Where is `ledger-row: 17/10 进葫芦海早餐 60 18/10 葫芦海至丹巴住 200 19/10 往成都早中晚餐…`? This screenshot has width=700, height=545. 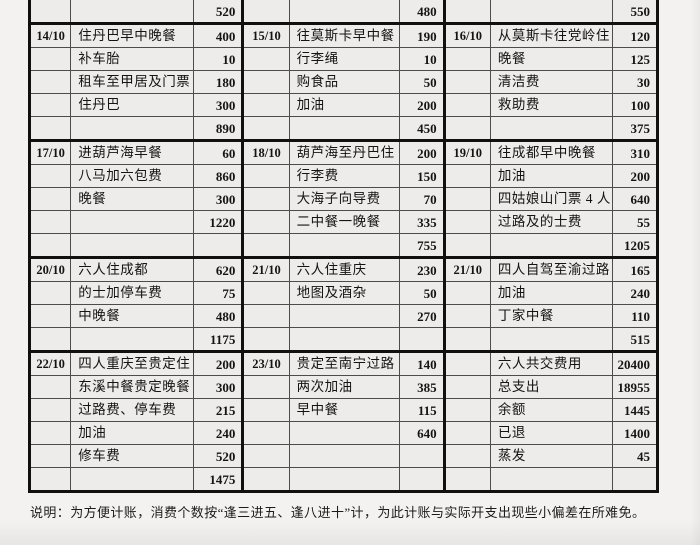 ledger-row: 17/10 进葫芦海早餐 60 18/10 葫芦海至丹巴住 200 19/10 往成都早中晚餐… is located at coordinates (343, 152).